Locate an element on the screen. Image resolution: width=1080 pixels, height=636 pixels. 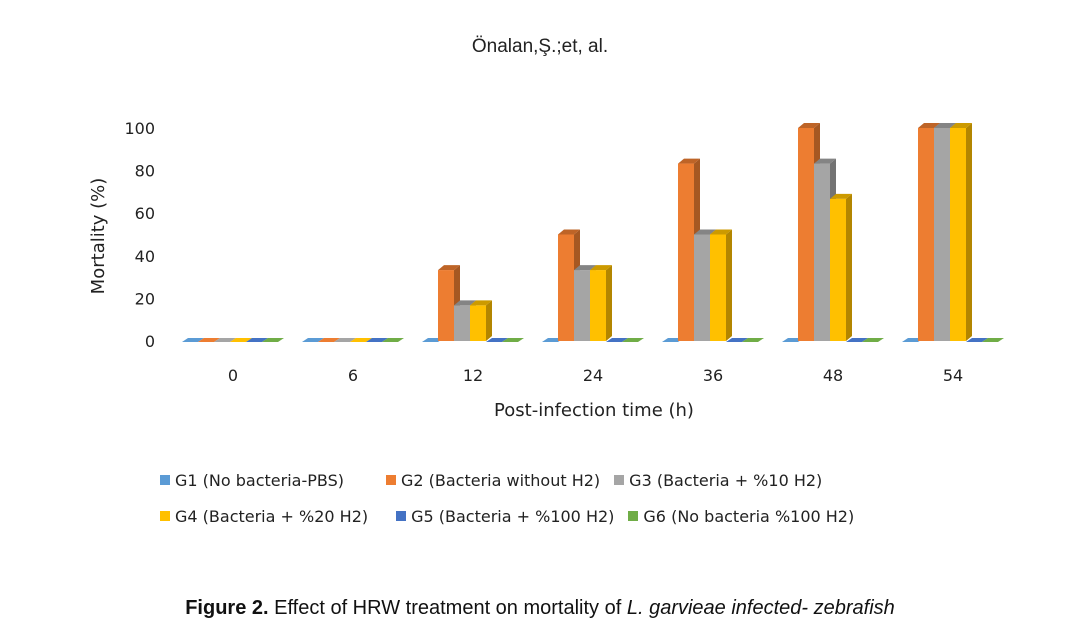
y-tick-label: 100 is located at coordinates (139, 128).